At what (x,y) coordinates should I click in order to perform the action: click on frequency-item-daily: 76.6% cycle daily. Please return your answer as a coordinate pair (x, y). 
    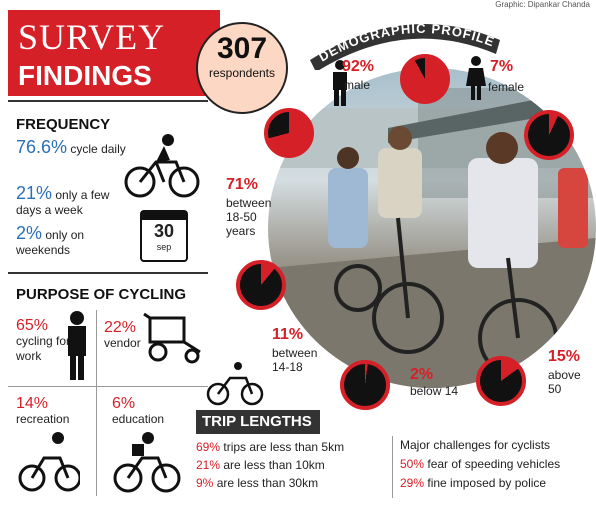
    Looking at the image, I should click on (71, 147).